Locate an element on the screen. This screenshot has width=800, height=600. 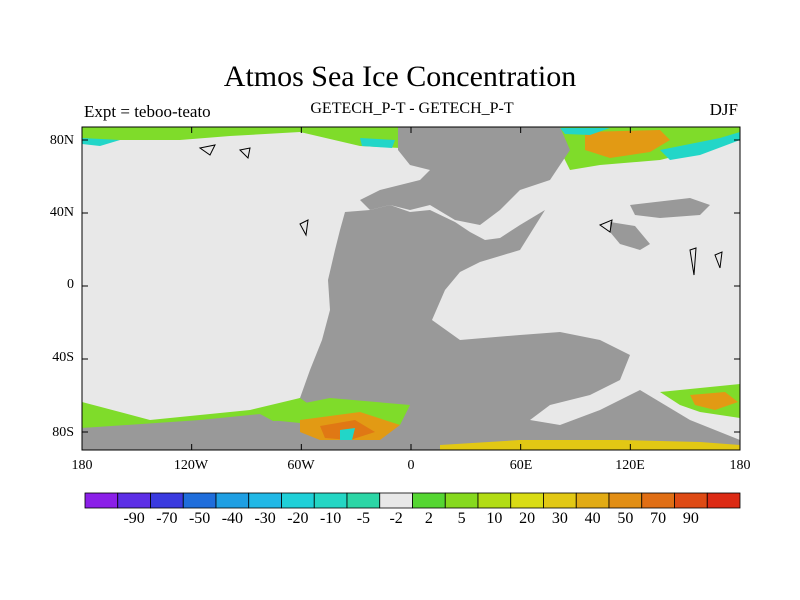
colorbar-label: 2 is located at coordinates (428, 518).